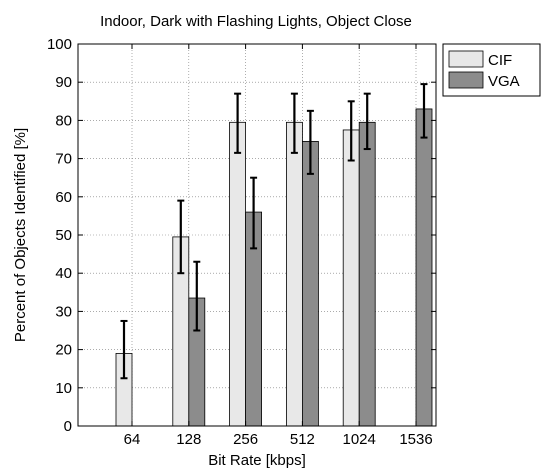 This screenshot has height=470, width=560. I want to click on x-tick-label: 64, so click(132, 439).